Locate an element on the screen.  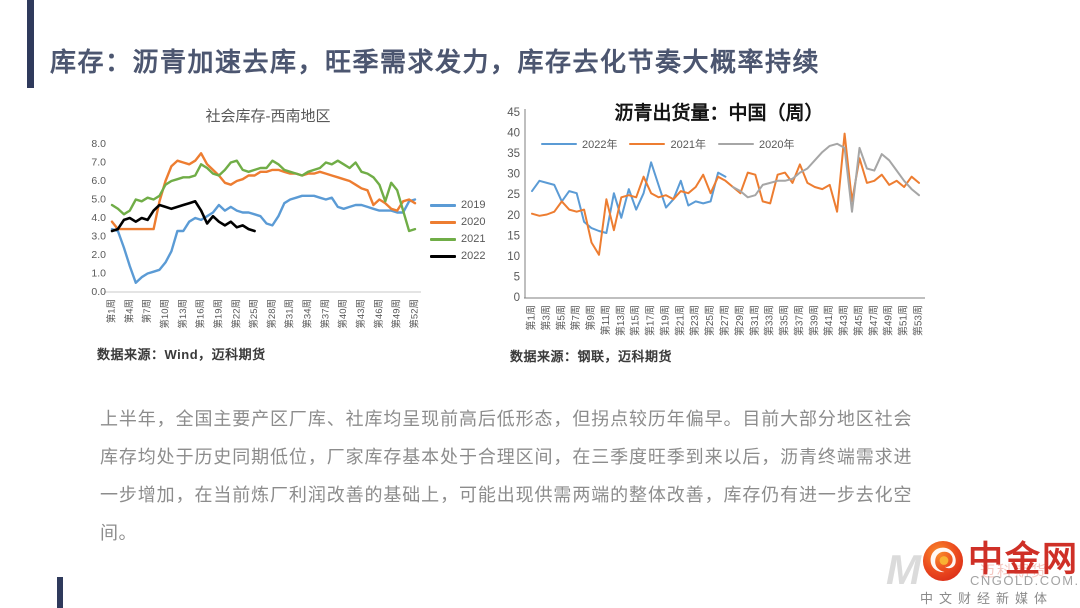
legend-label: 2019 is located at coordinates (473, 205).